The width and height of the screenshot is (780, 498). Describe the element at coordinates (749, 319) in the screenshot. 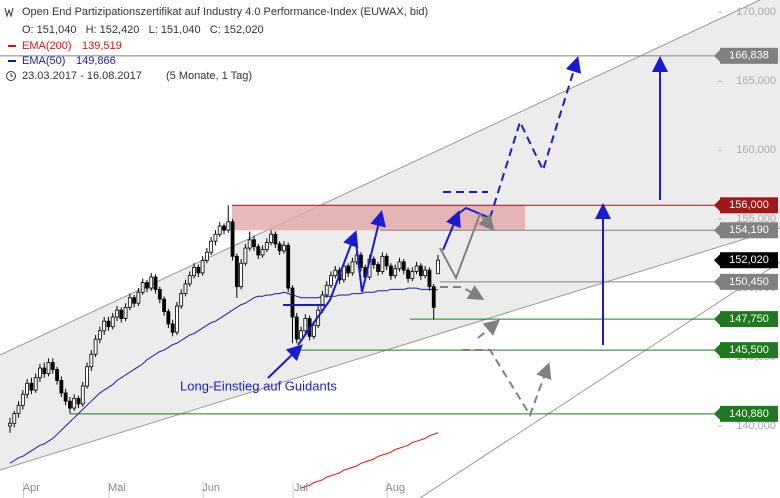

I see `level-label: 147,750` at that location.